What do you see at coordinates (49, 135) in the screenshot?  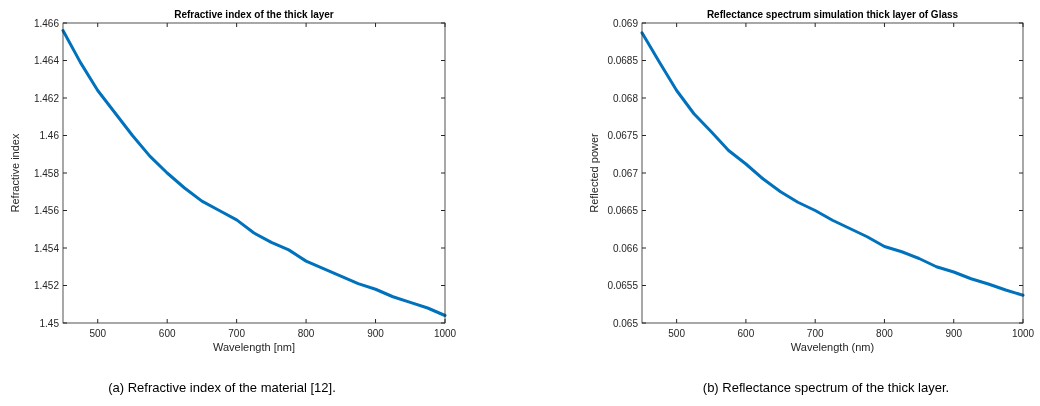 I see `y-tick-label: 1.46` at bounding box center [49, 135].